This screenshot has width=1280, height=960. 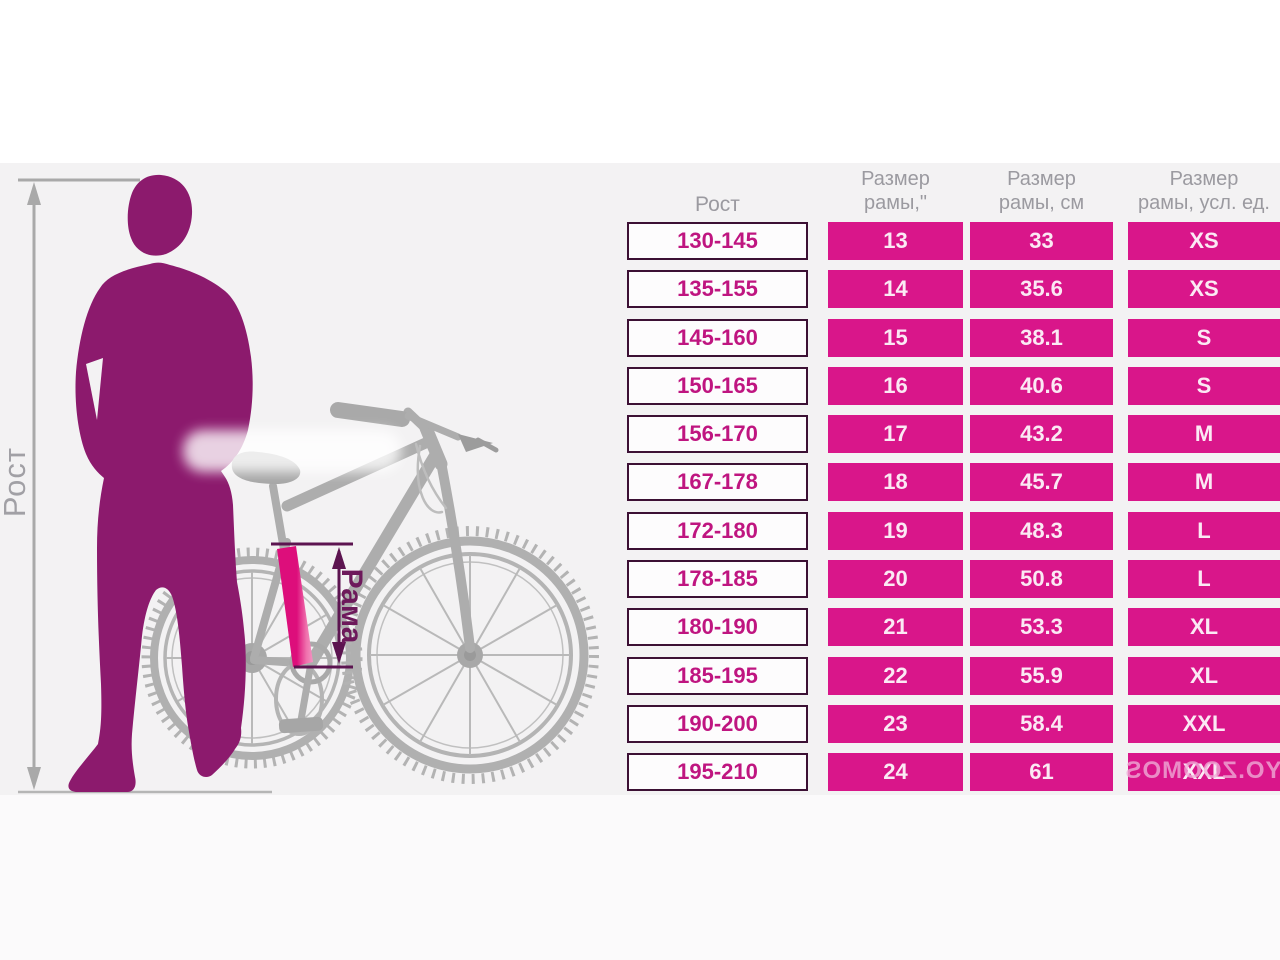 What do you see at coordinates (1041, 482) in the screenshot?
I see `frame-size-cm-cell: 45.7` at bounding box center [1041, 482].